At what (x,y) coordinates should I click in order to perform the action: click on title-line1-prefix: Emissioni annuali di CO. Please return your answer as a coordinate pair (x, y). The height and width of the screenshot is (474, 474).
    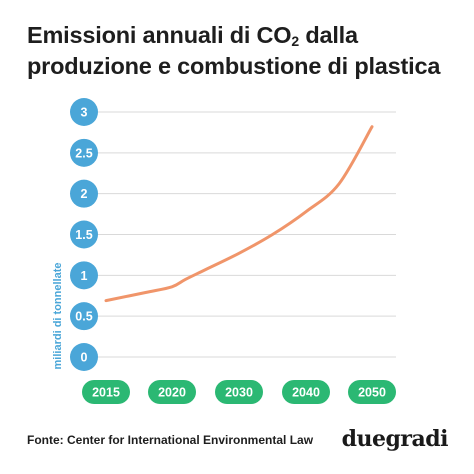
    Looking at the image, I should click on (159, 35).